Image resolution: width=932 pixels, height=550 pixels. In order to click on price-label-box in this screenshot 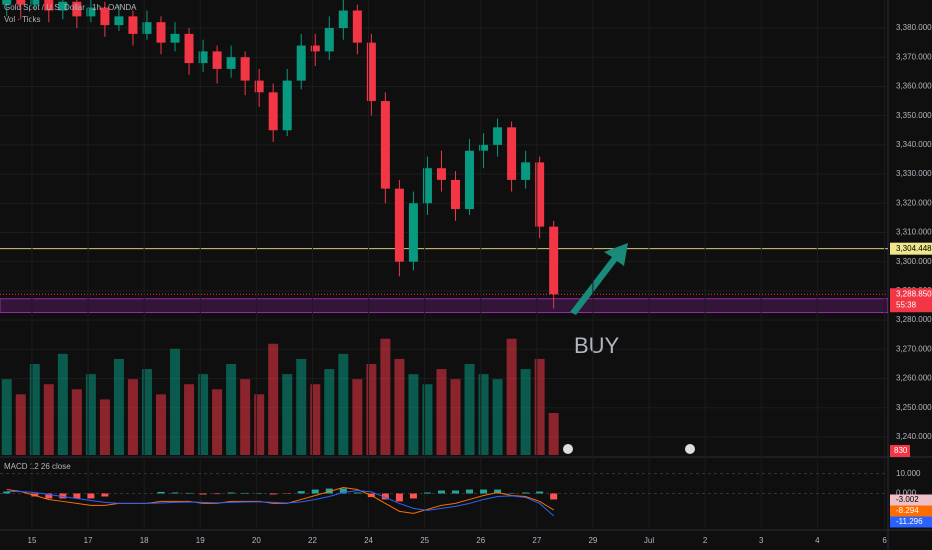, I will do `click(911, 248)`.